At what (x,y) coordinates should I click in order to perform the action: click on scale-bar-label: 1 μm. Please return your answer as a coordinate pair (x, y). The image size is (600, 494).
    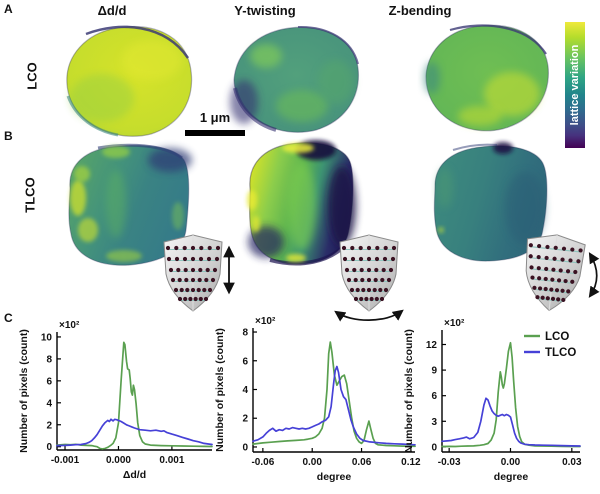
    Looking at the image, I should click on (215, 117).